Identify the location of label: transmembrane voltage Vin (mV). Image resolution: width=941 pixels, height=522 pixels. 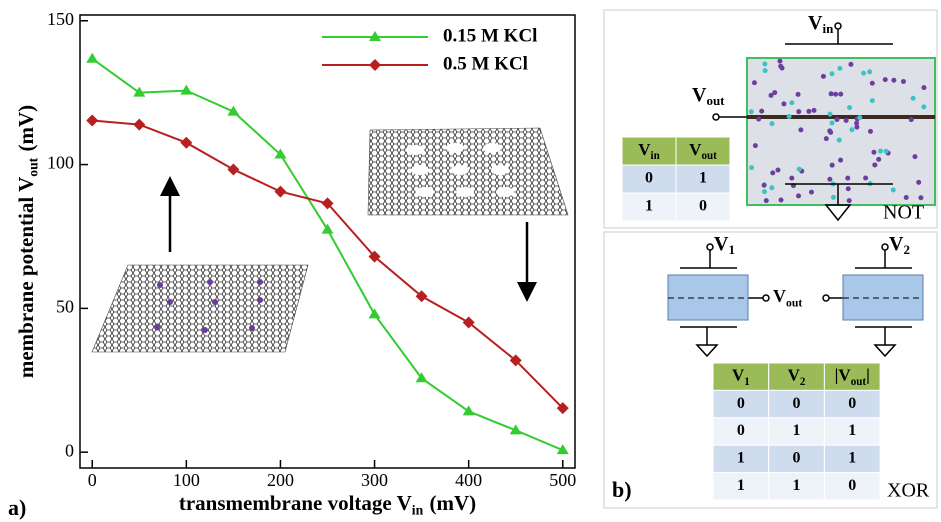
(327, 504).